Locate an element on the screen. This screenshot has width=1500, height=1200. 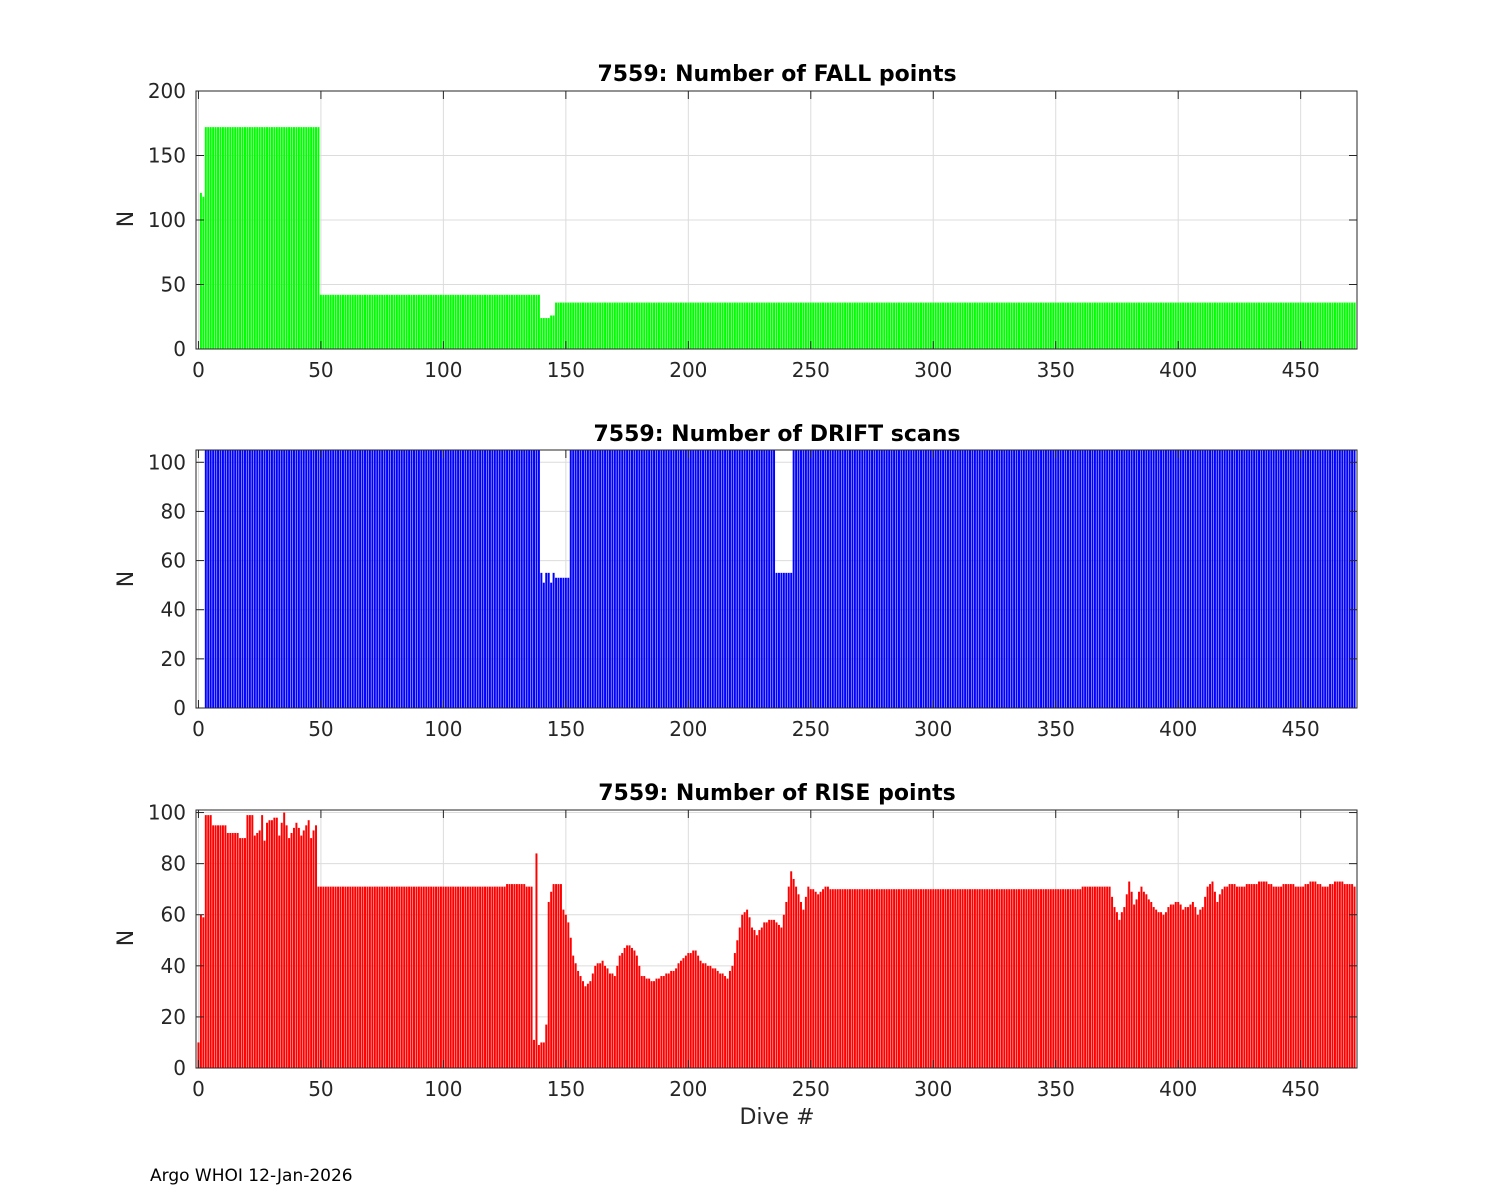
y-axis-label: N is located at coordinates (126, 579).